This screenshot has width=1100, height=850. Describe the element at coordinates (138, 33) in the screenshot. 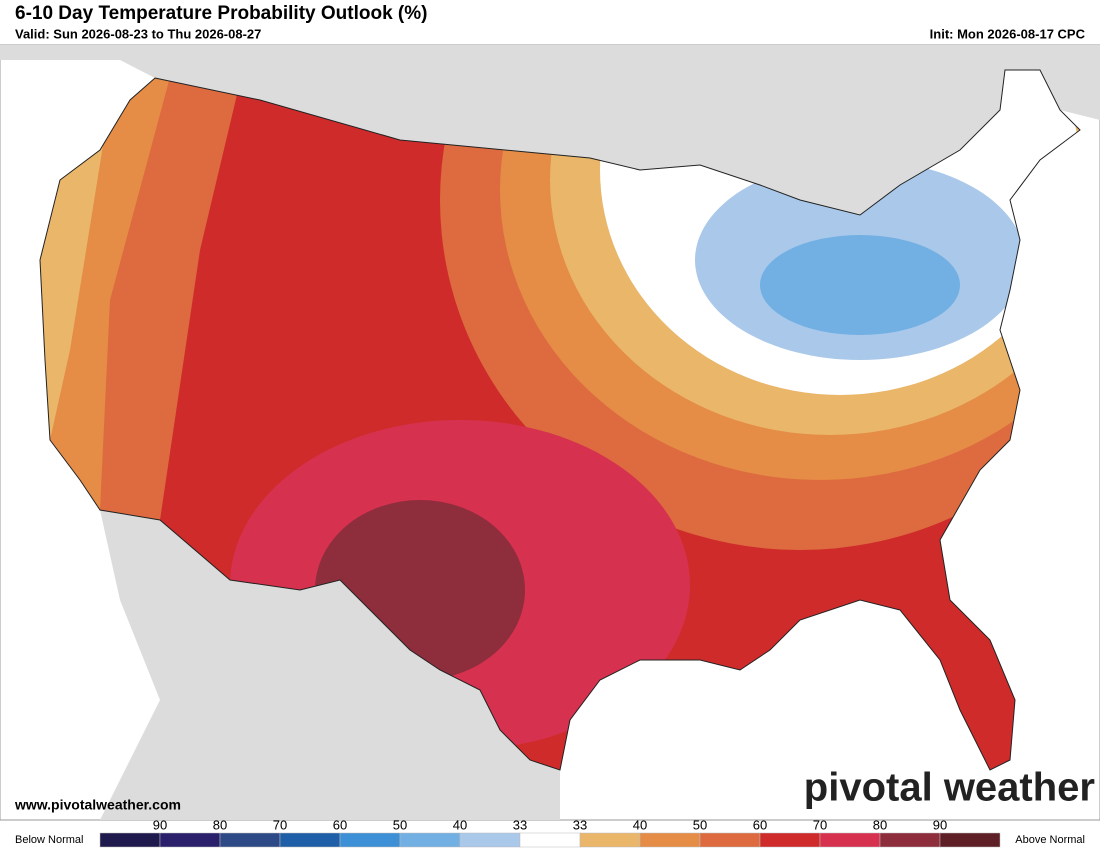

I see `valid-time: Valid: Sun 2026-08-23 to Thu 2026-08-27` at that location.